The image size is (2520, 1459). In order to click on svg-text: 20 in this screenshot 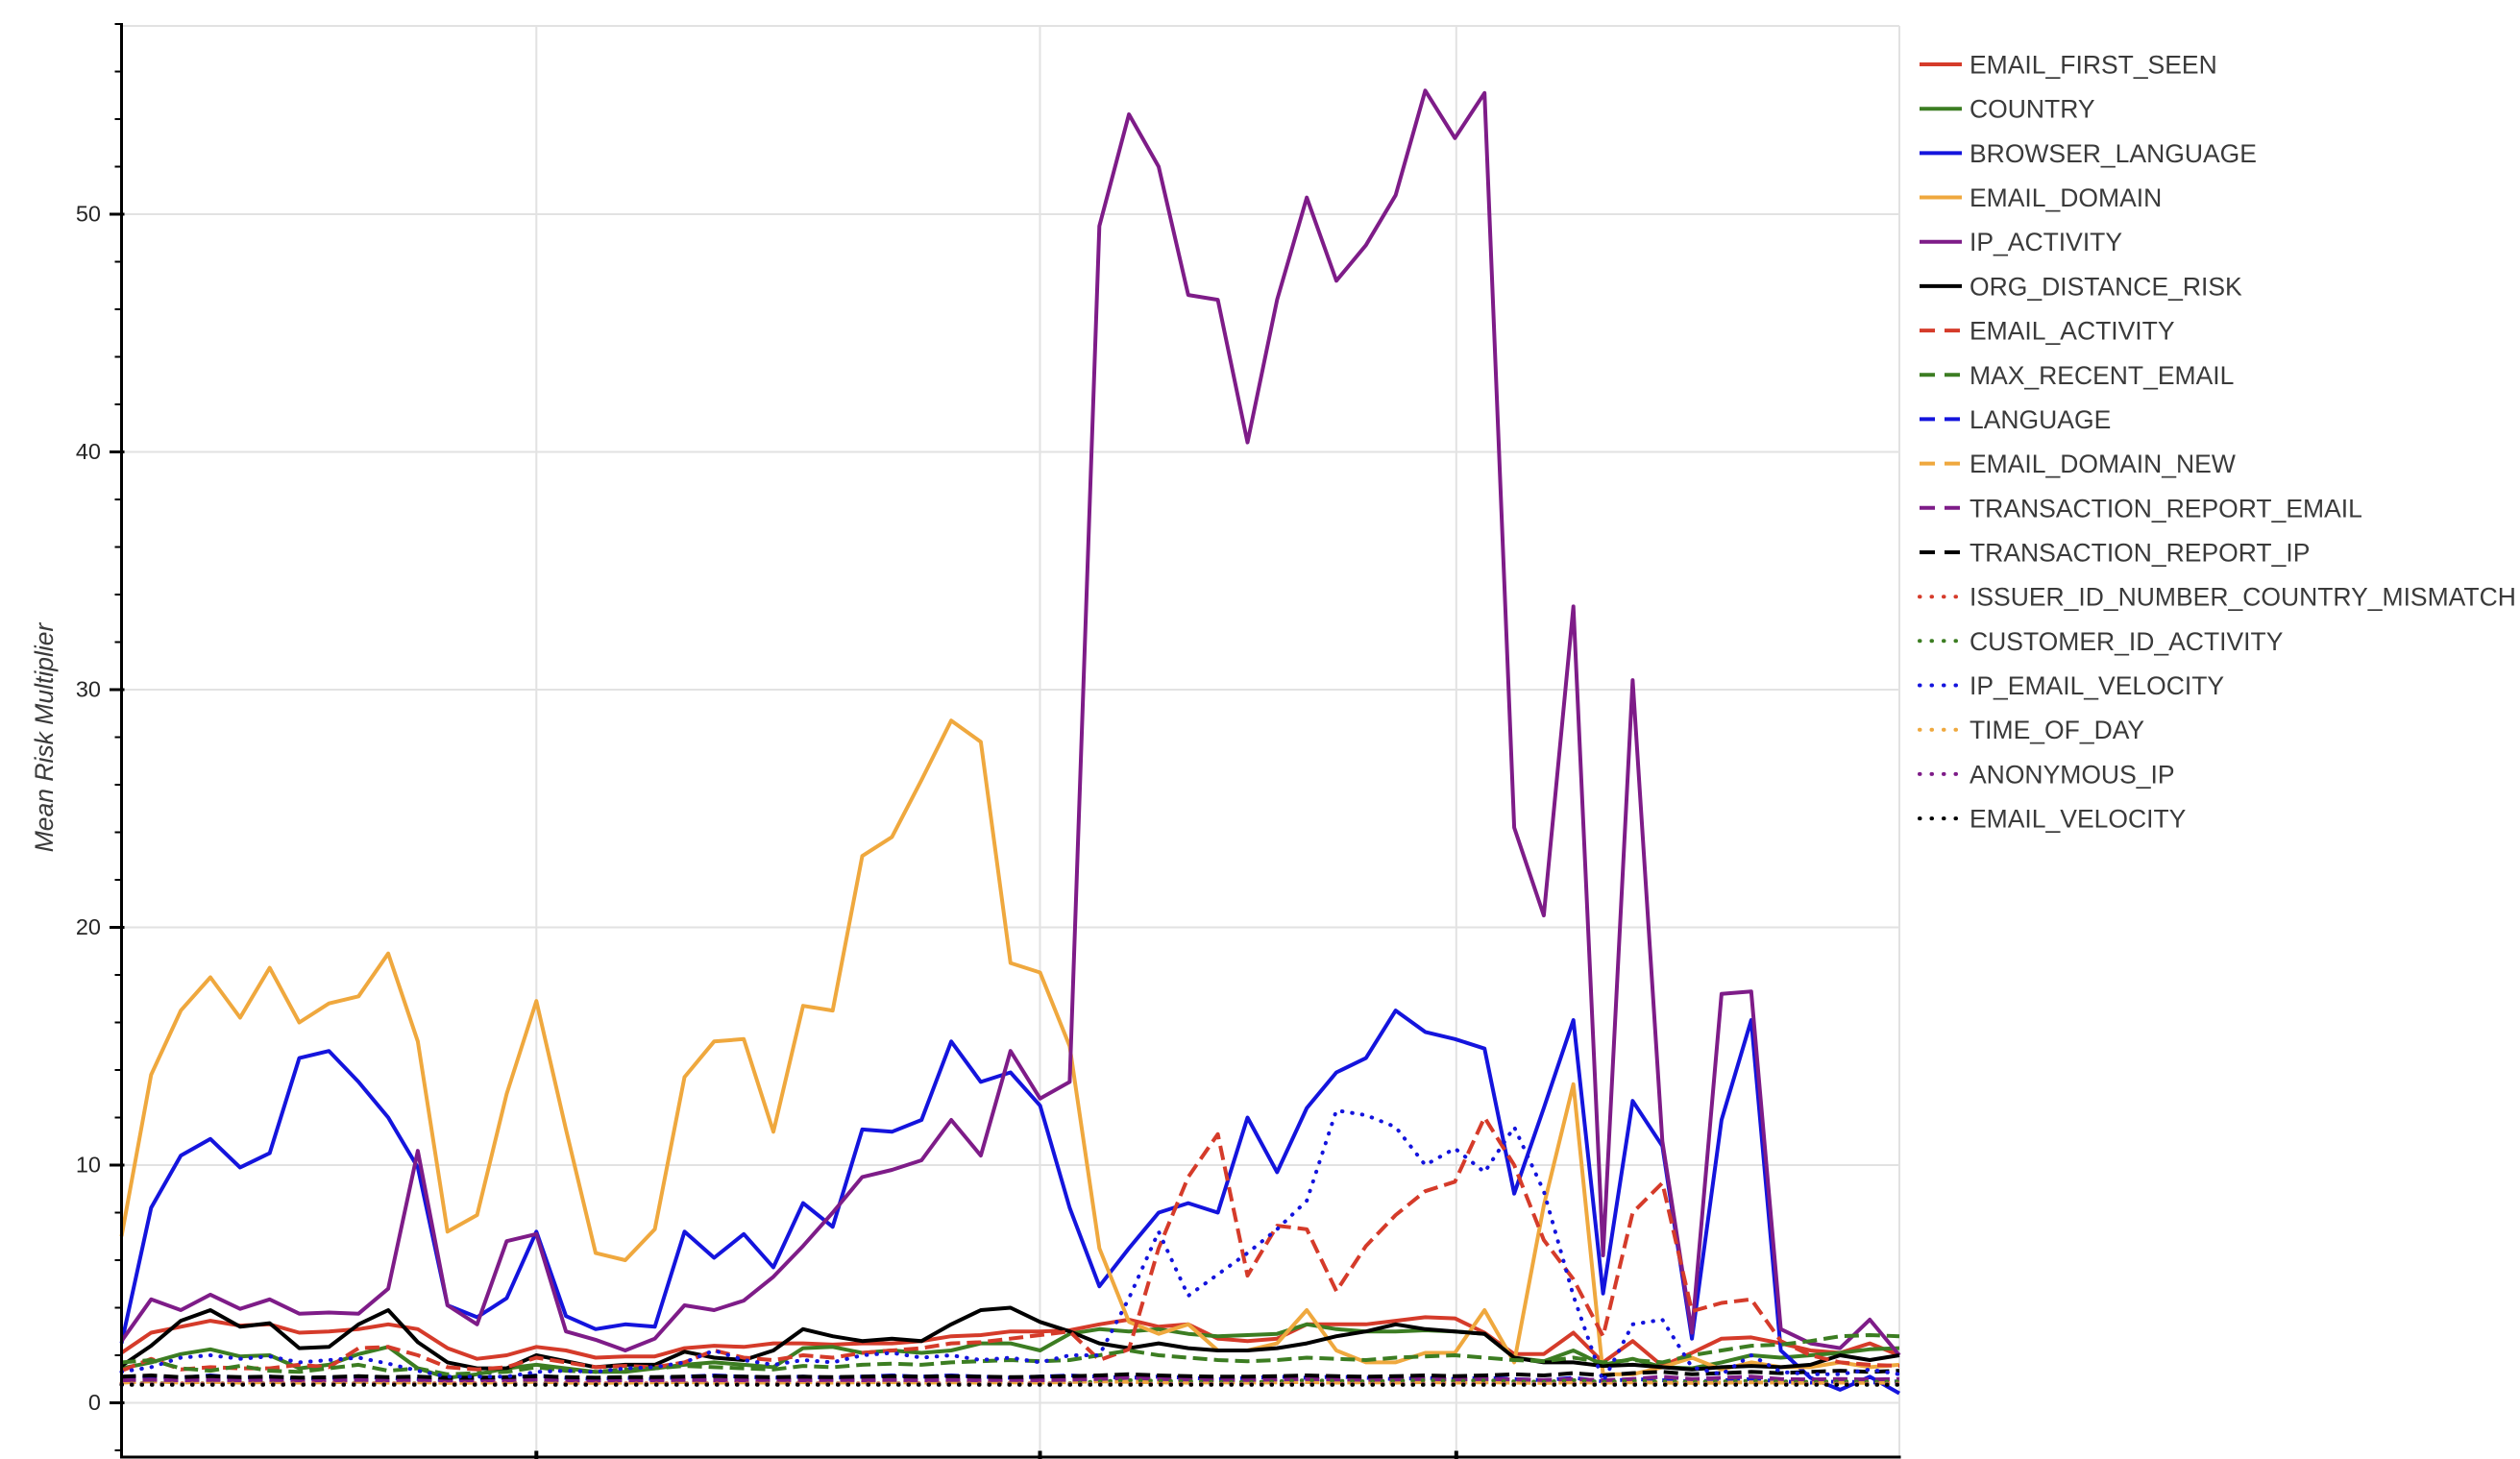, I will do `click(89, 926)`.